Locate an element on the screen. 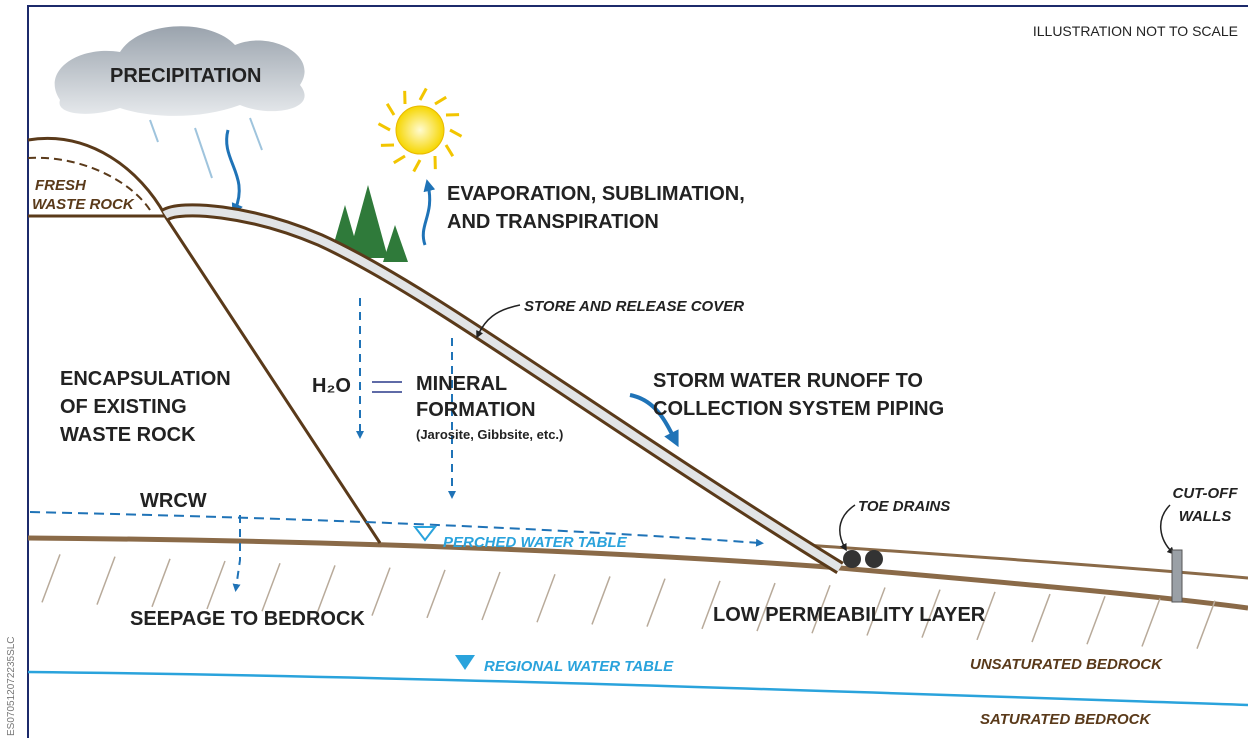 This screenshot has width=1248, height=738. label: SEEPAGE TO BEDROCK is located at coordinates (247, 619).